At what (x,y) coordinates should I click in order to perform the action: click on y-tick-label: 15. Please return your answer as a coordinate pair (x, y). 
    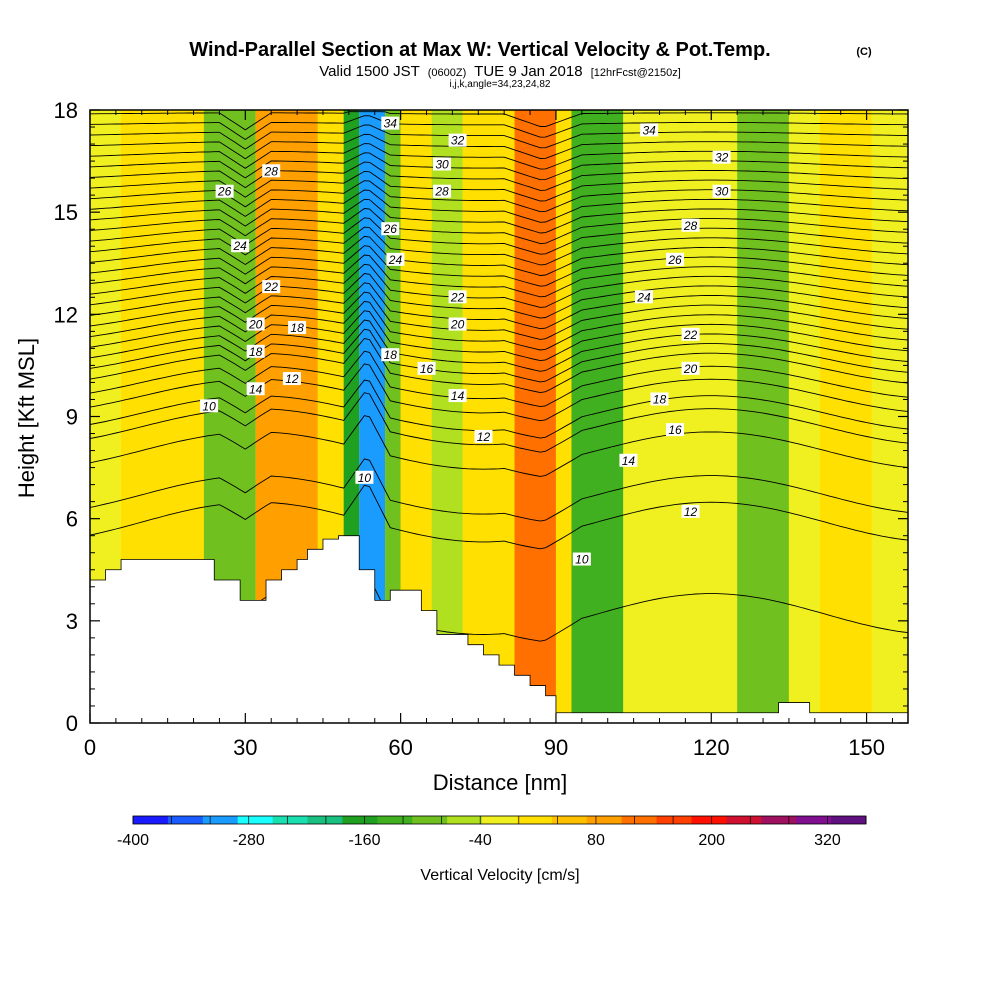
    Looking at the image, I should click on (66, 212).